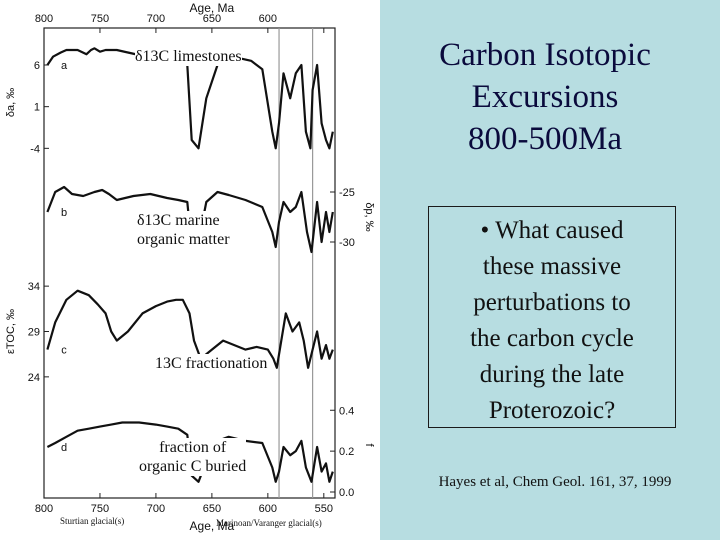 The width and height of the screenshot is (720, 540). What do you see at coordinates (11, 331) in the screenshot?
I see `y-axis-title-c: εTOC, ‰` at bounding box center [11, 331].